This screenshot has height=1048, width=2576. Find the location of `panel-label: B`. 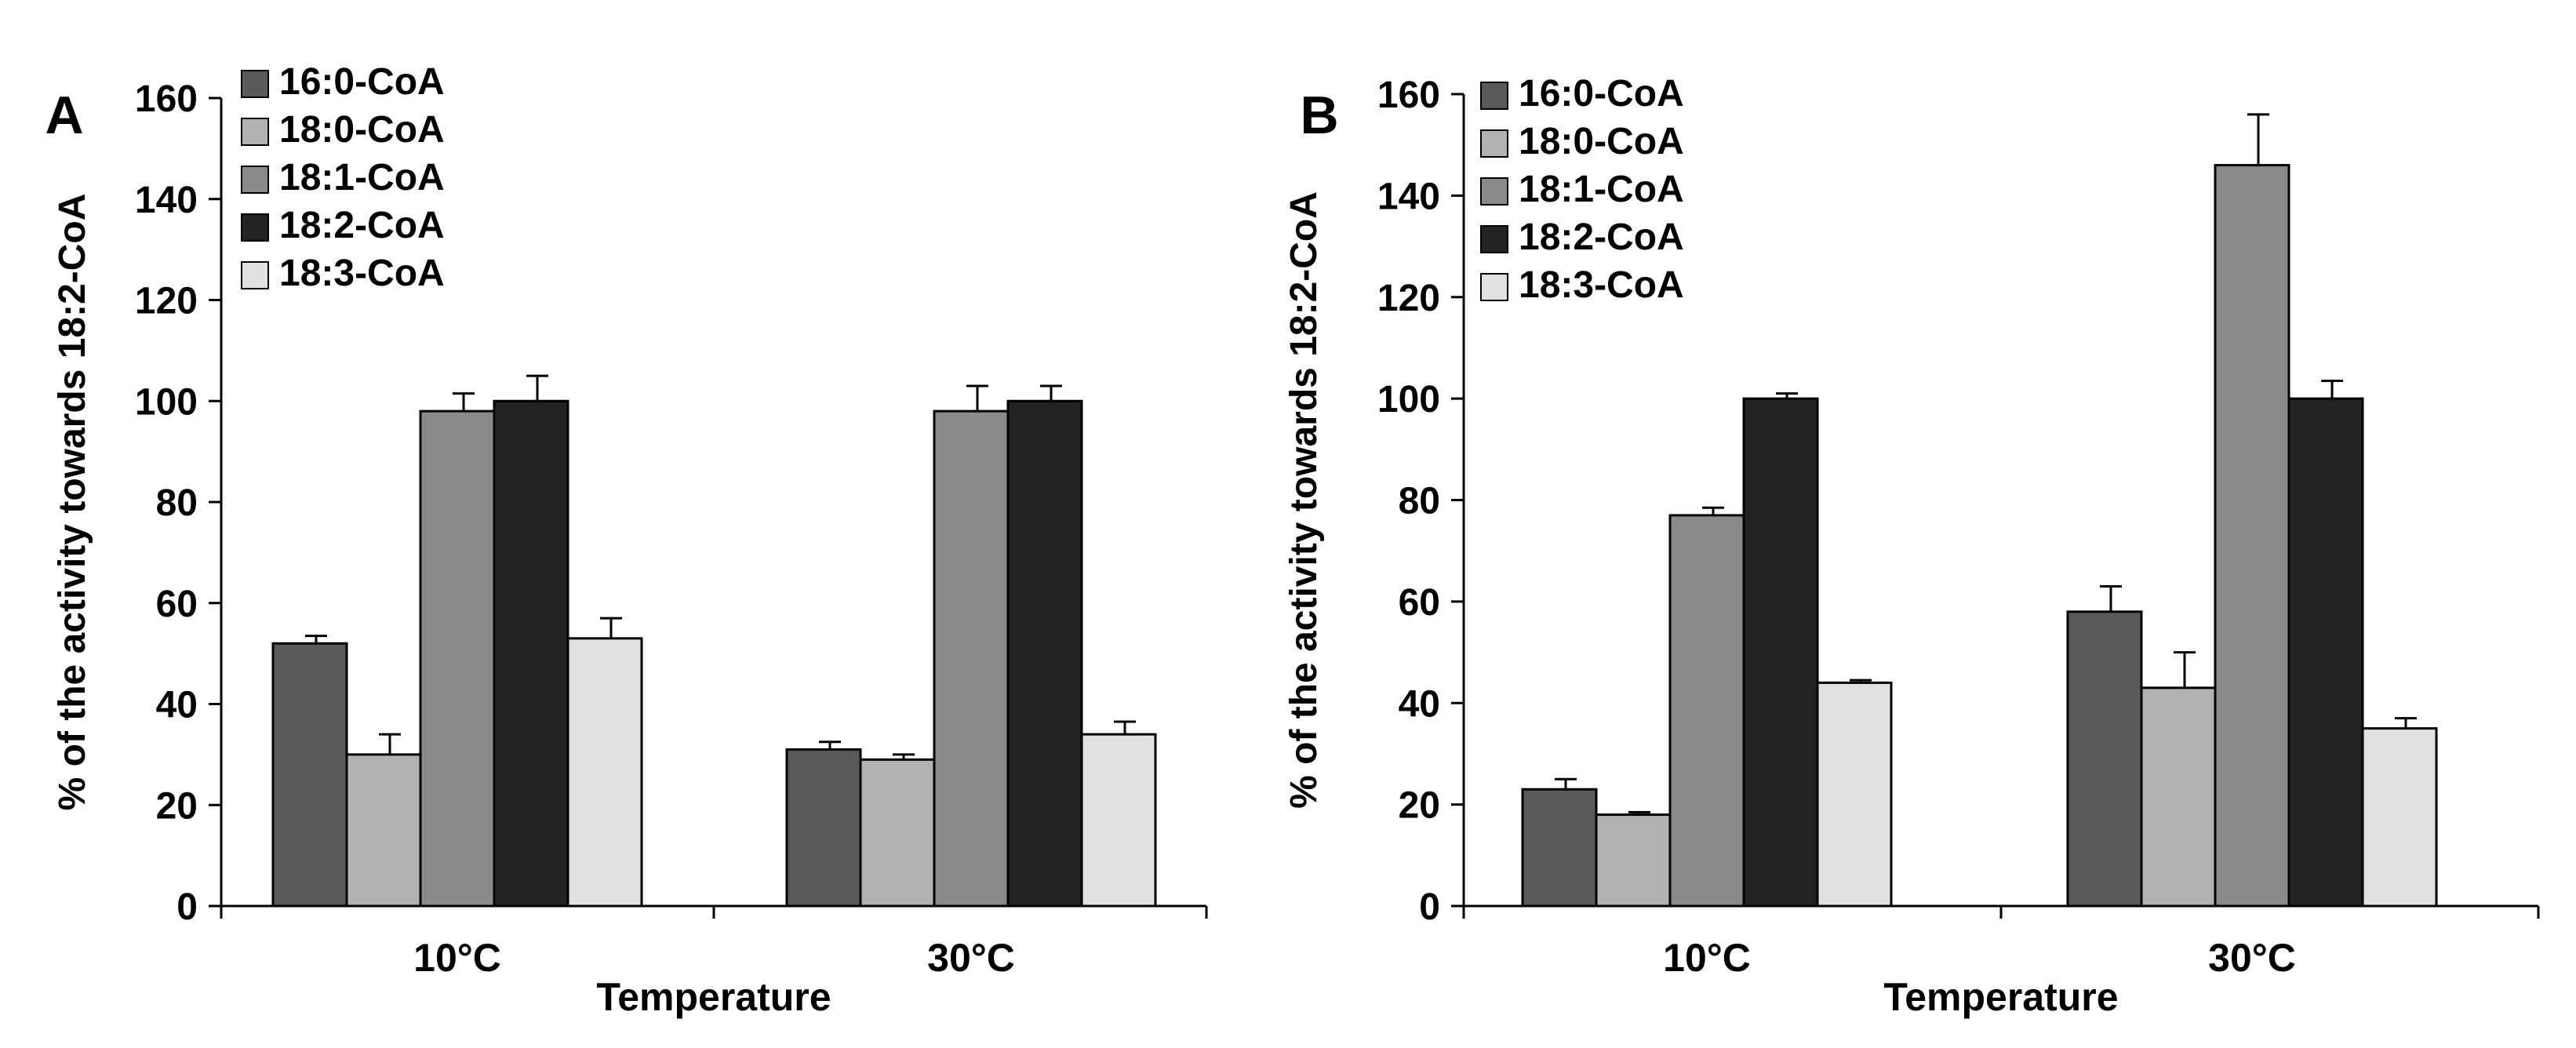

panel-label: B is located at coordinates (1319, 115).